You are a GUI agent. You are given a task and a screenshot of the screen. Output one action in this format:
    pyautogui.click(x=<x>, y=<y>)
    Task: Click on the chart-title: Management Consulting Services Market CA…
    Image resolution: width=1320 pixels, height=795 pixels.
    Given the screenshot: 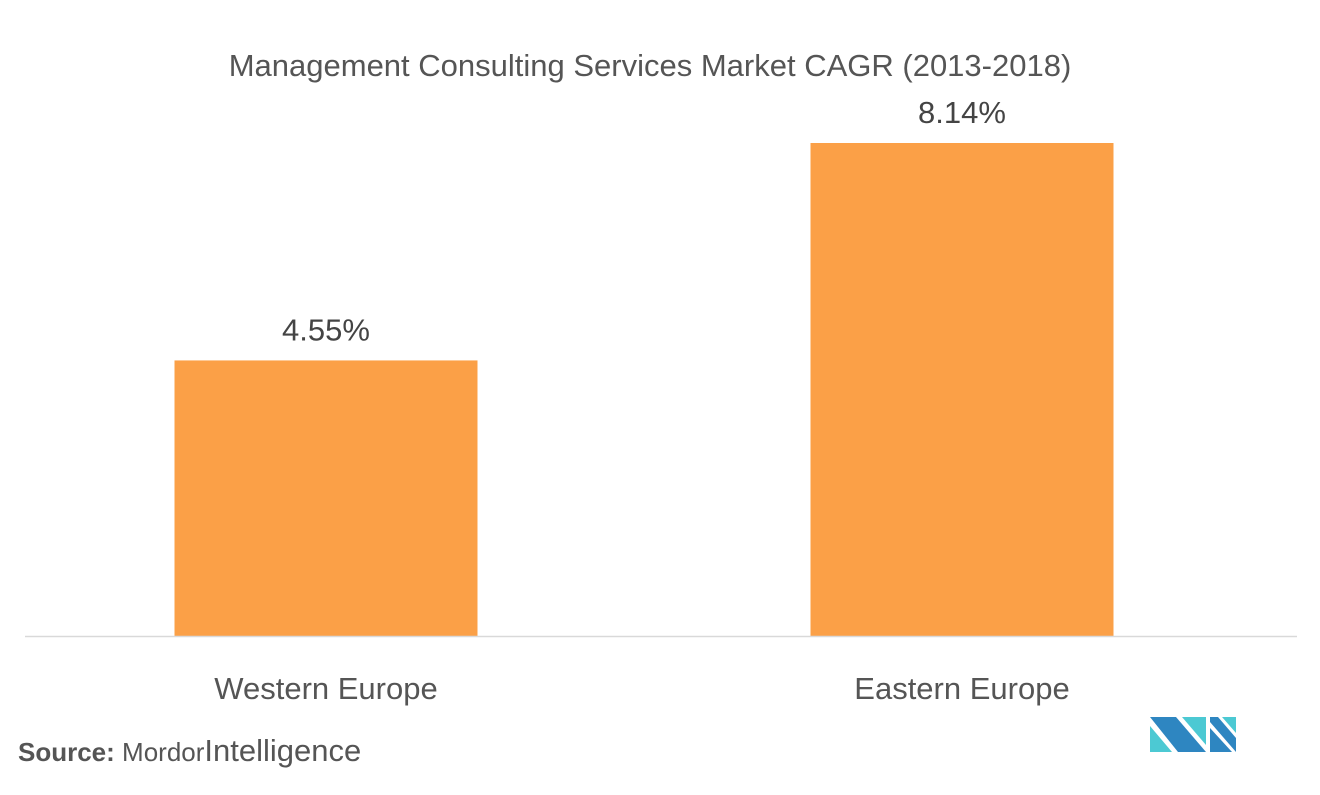 What is the action you would take?
    pyautogui.click(x=650, y=65)
    